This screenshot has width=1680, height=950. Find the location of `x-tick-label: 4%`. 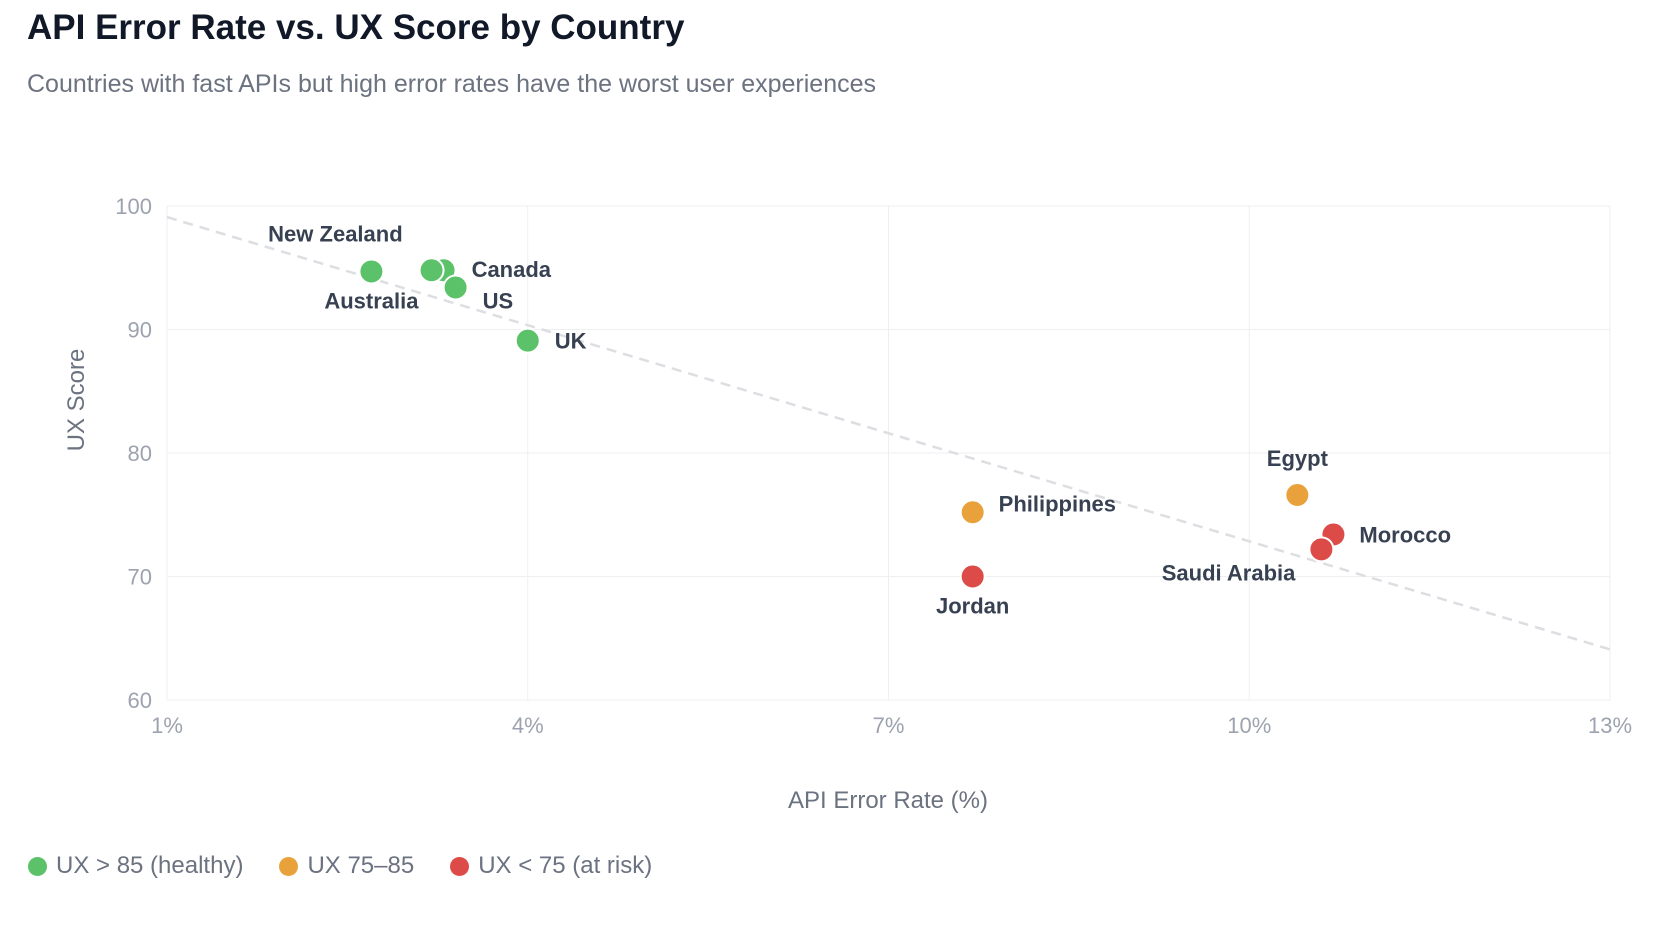

x-tick-label: 4% is located at coordinates (528, 725).